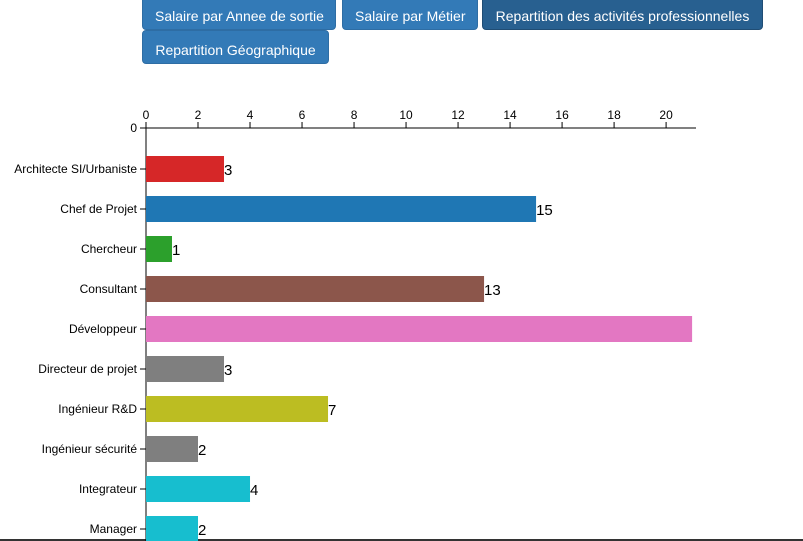  I want to click on category-label: Développeur, so click(103, 329).